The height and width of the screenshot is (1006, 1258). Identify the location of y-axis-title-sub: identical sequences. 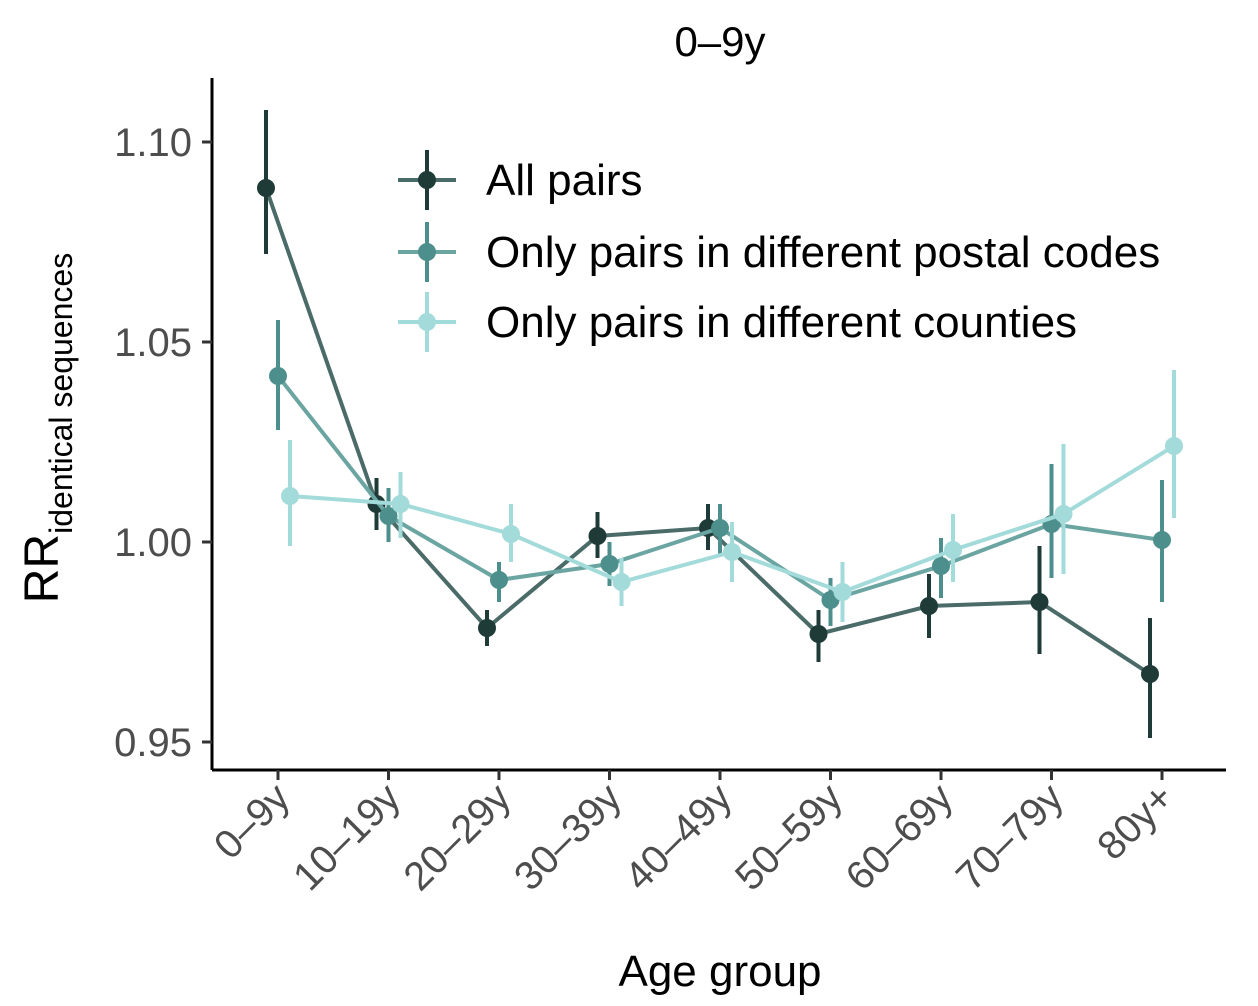
(61, 393).